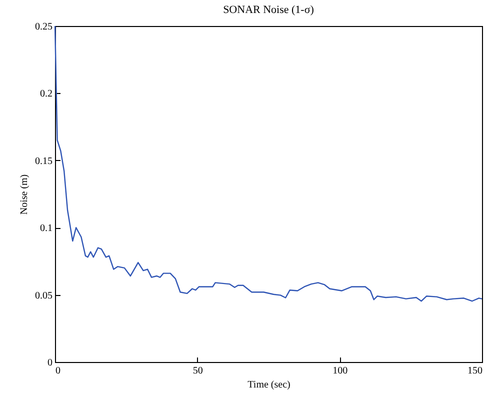 This screenshot has height=396, width=496. I want to click on y-axis-title: Noise (m), so click(24, 194).